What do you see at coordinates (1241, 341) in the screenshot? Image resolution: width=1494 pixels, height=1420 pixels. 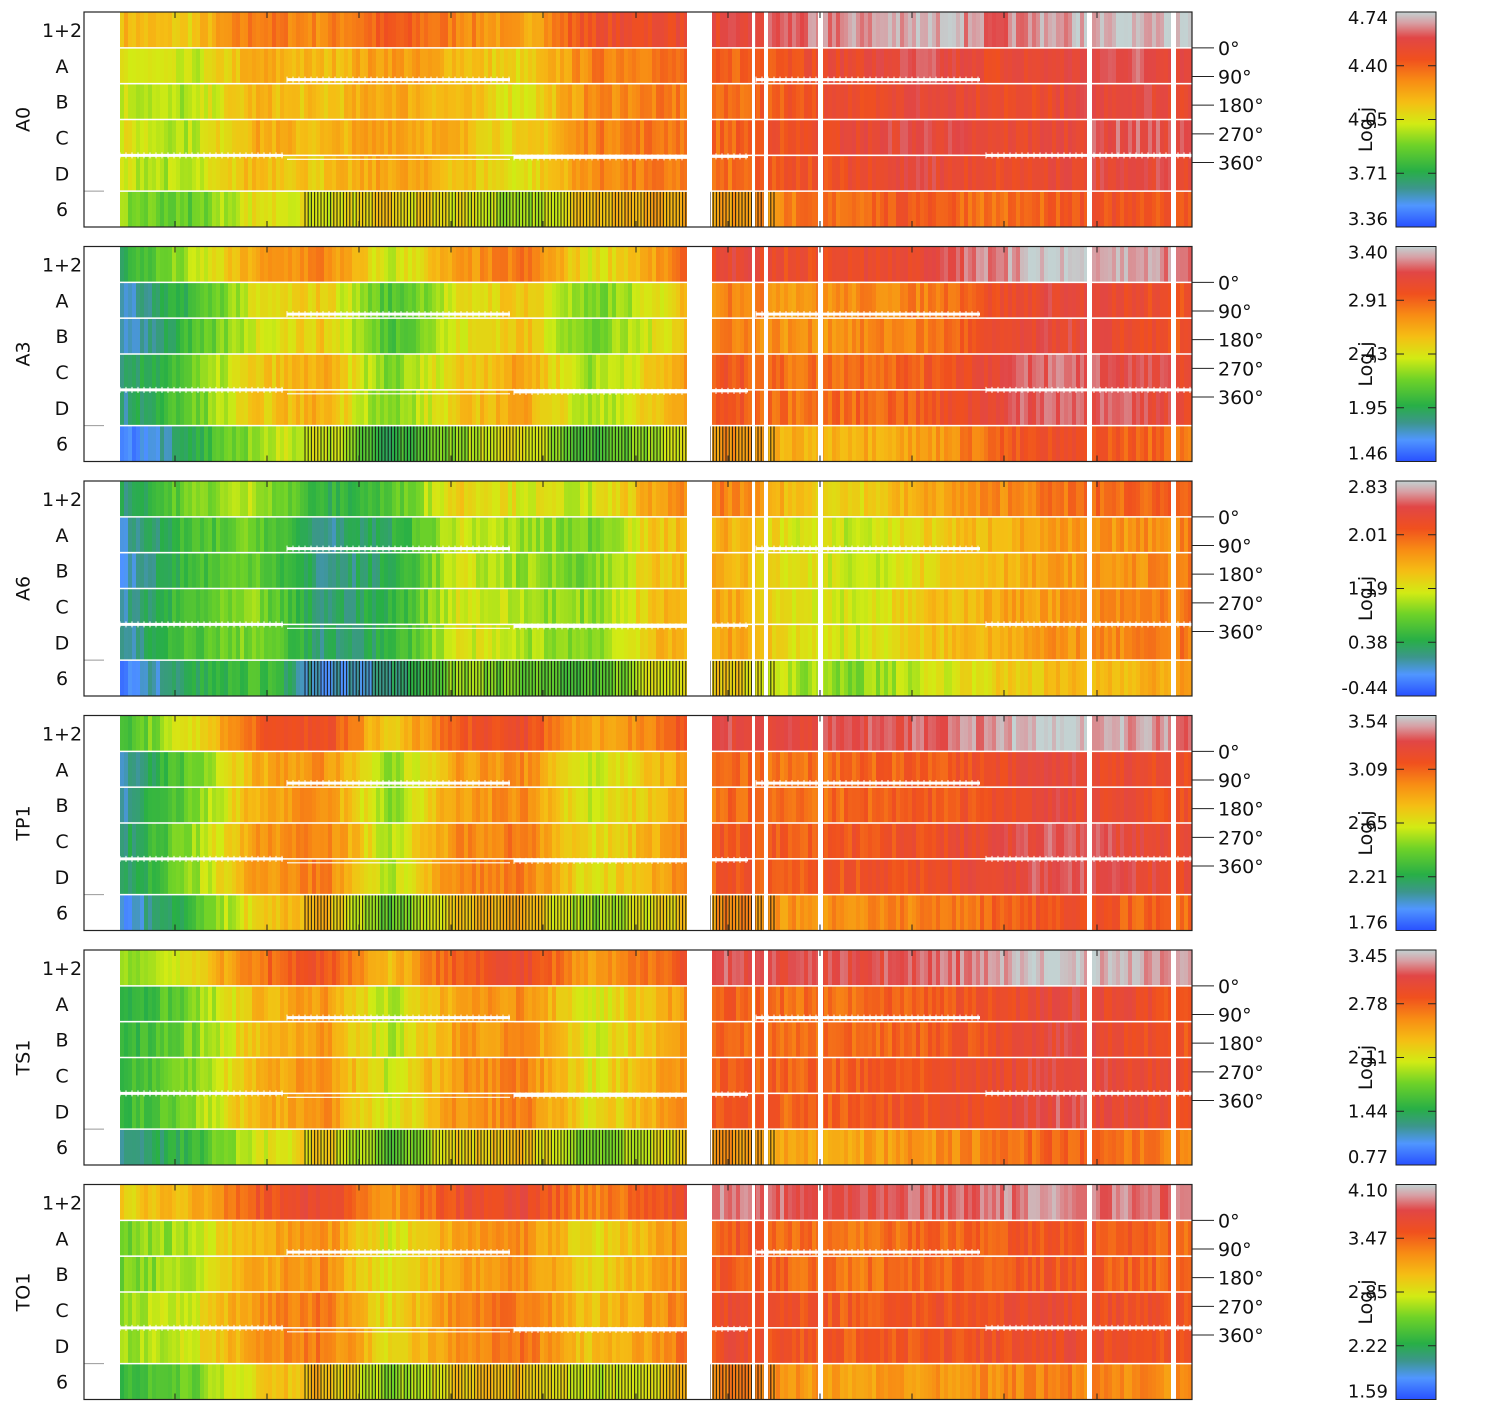 I see `angle-label: 180°` at bounding box center [1241, 341].